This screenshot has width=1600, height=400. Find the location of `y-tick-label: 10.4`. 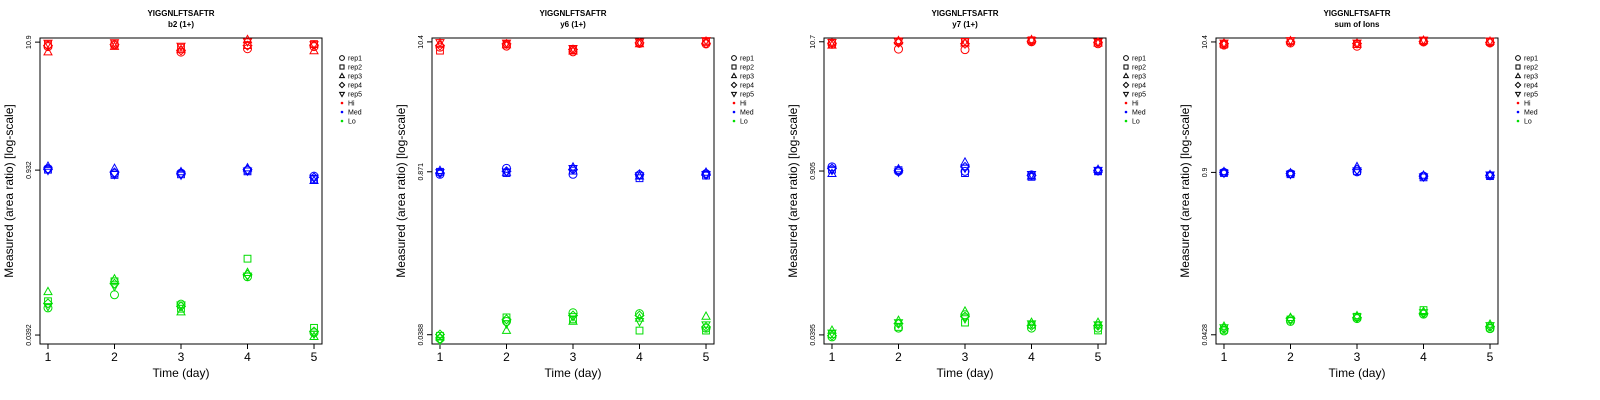

y-tick-label: 10.4 is located at coordinates (1205, 42).